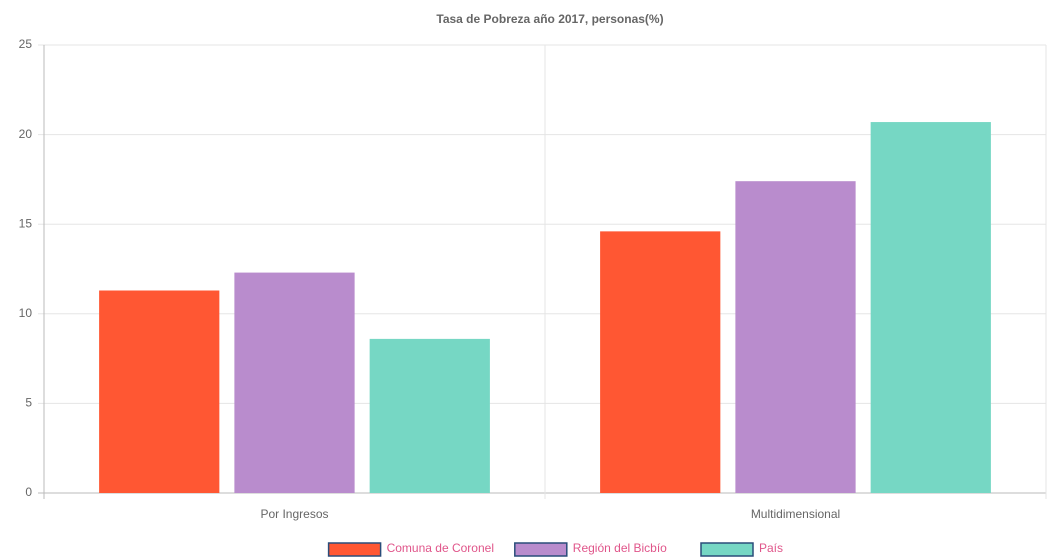 Image resolution: width=1048 pixels, height=560 pixels. I want to click on y-tick-label: 0, so click(28, 492).